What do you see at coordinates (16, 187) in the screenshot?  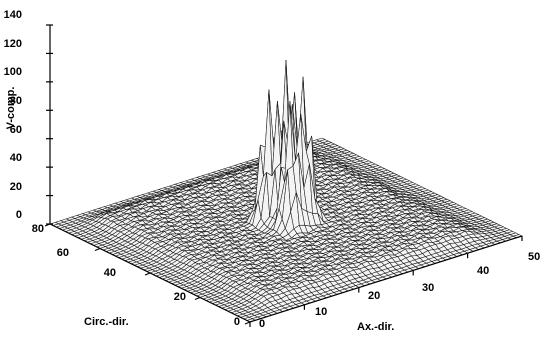 I see `z-tick-20: 20` at bounding box center [16, 187].